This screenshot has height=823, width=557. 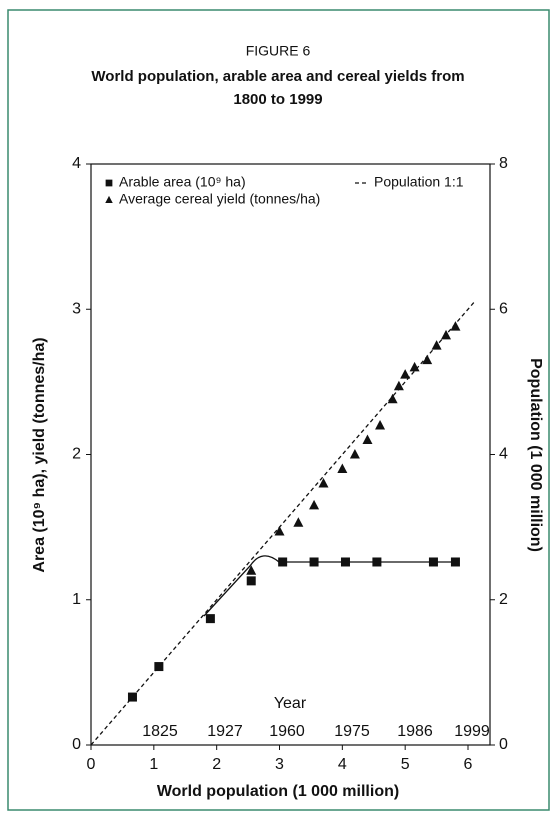 I want to click on chart-title-line2: 1800 to 1999, so click(x=277, y=99).